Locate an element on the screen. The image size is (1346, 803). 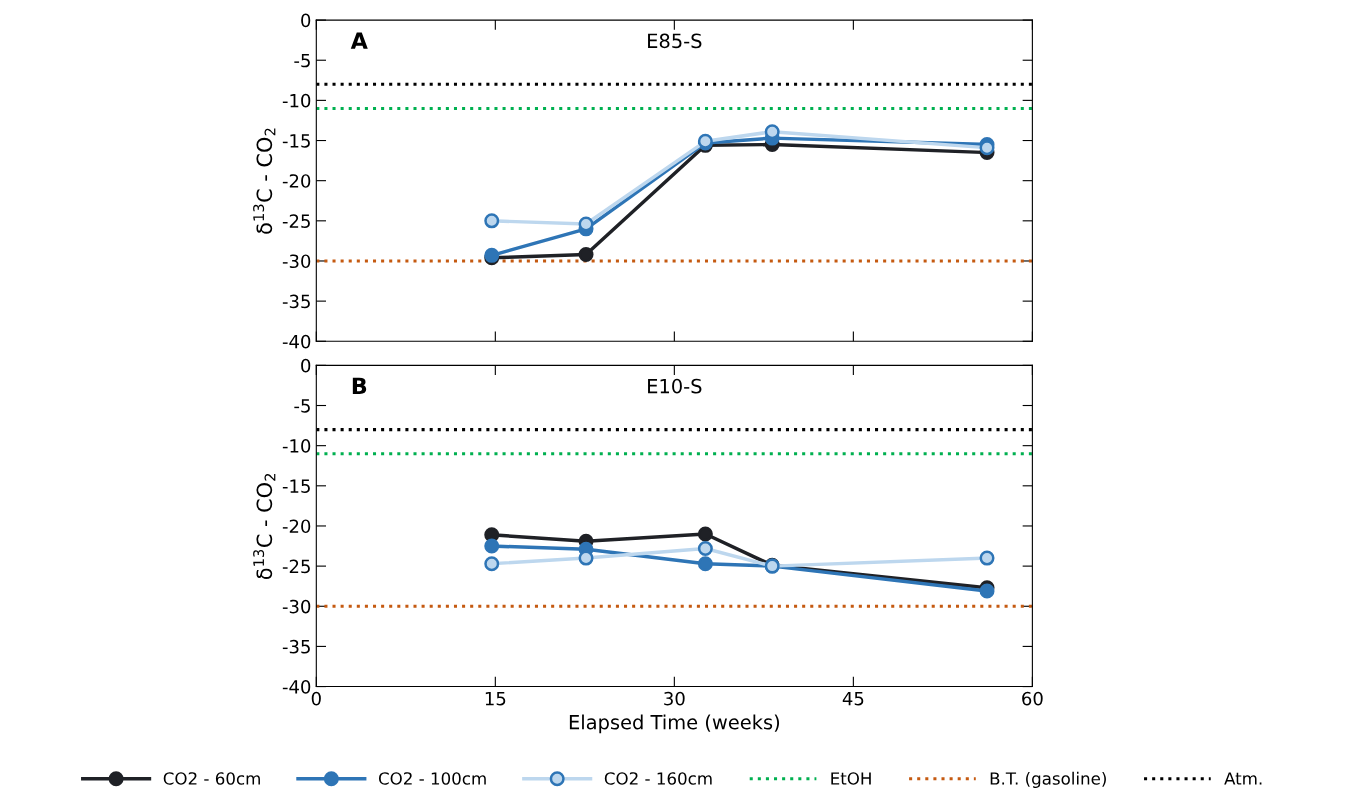
annotation: A is located at coordinates (359, 40).